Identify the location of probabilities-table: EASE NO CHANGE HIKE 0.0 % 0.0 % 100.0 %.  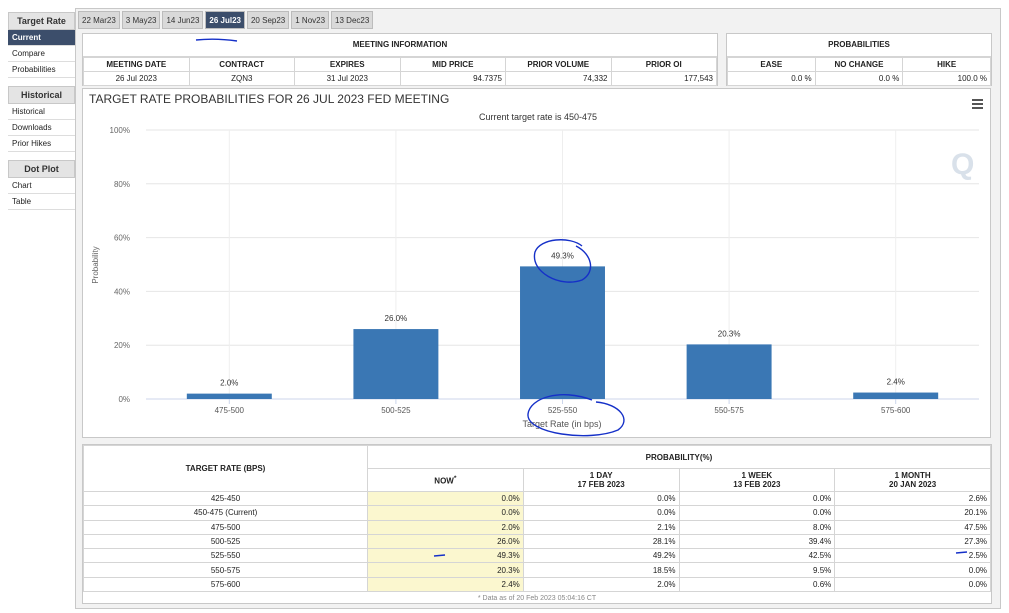
(859, 71).